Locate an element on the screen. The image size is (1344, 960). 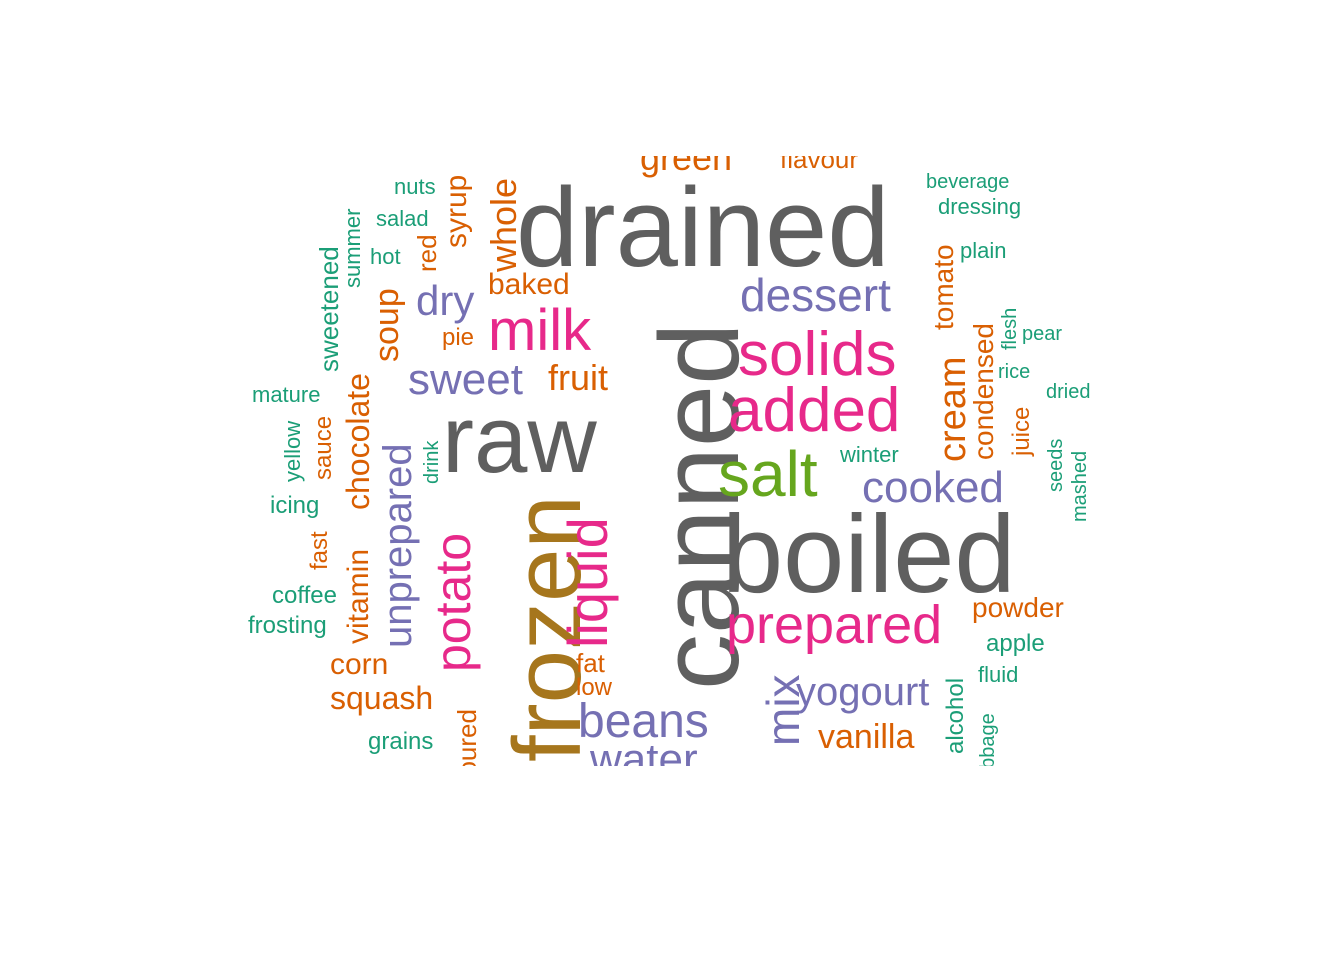
word-fruit: fruit is located at coordinates (578, 377).